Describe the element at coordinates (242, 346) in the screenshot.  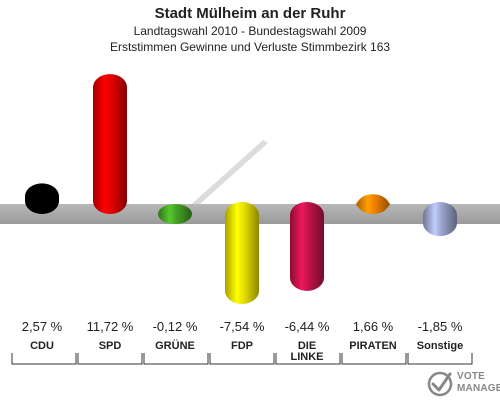
I see `category-label: FDP` at that location.